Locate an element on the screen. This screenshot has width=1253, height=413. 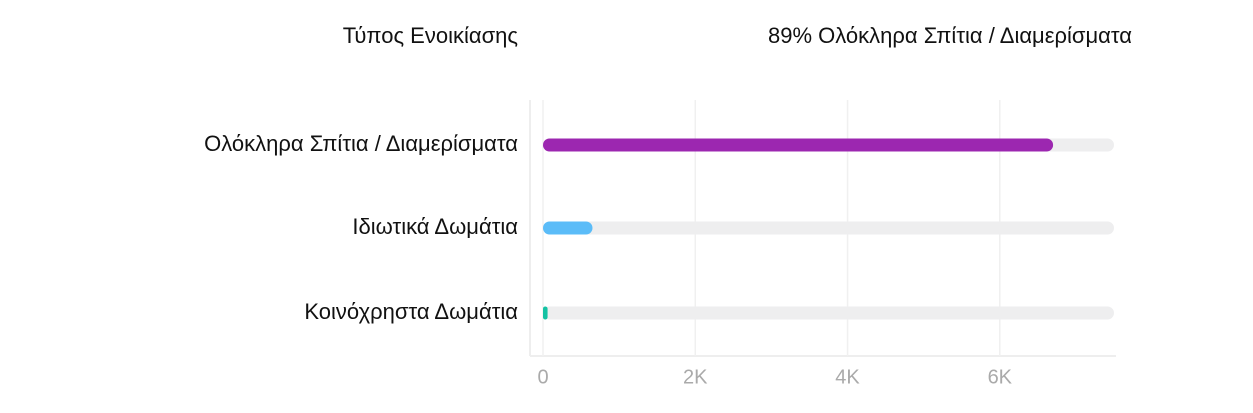
category-label: Κοινόχρηστα Δωμάτια is located at coordinates (411, 311).